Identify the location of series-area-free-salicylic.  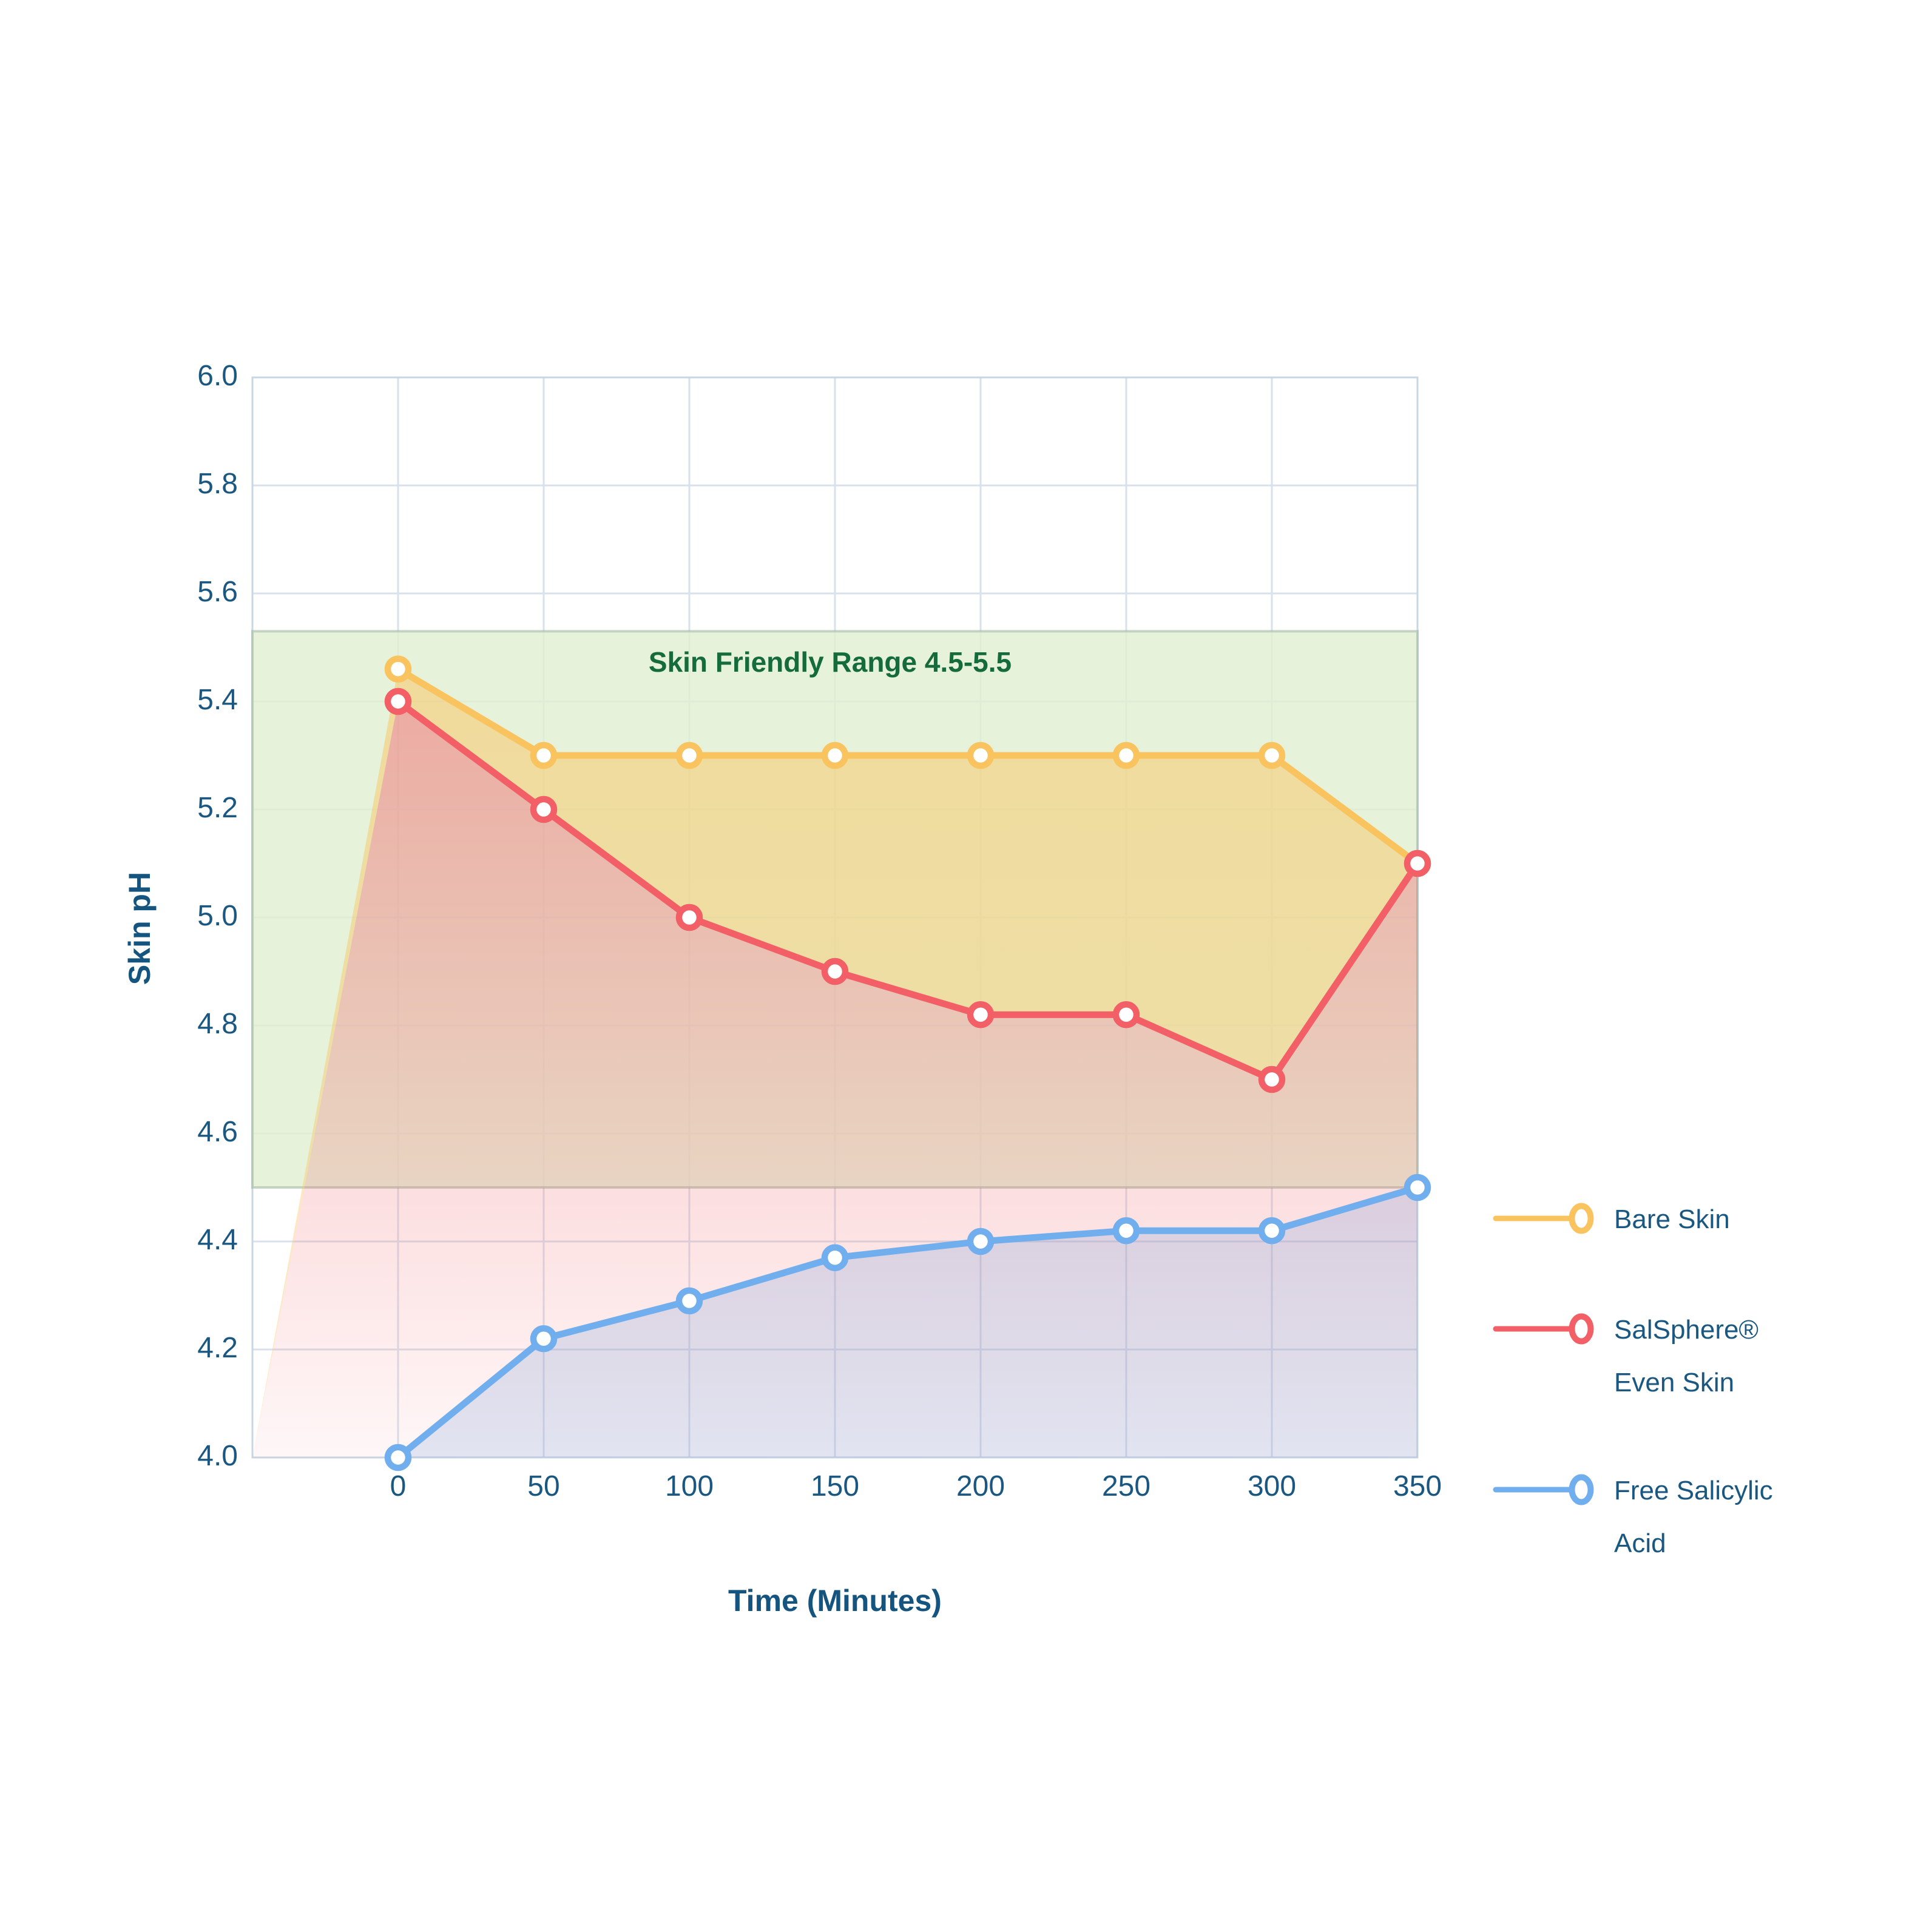
(908, 1322).